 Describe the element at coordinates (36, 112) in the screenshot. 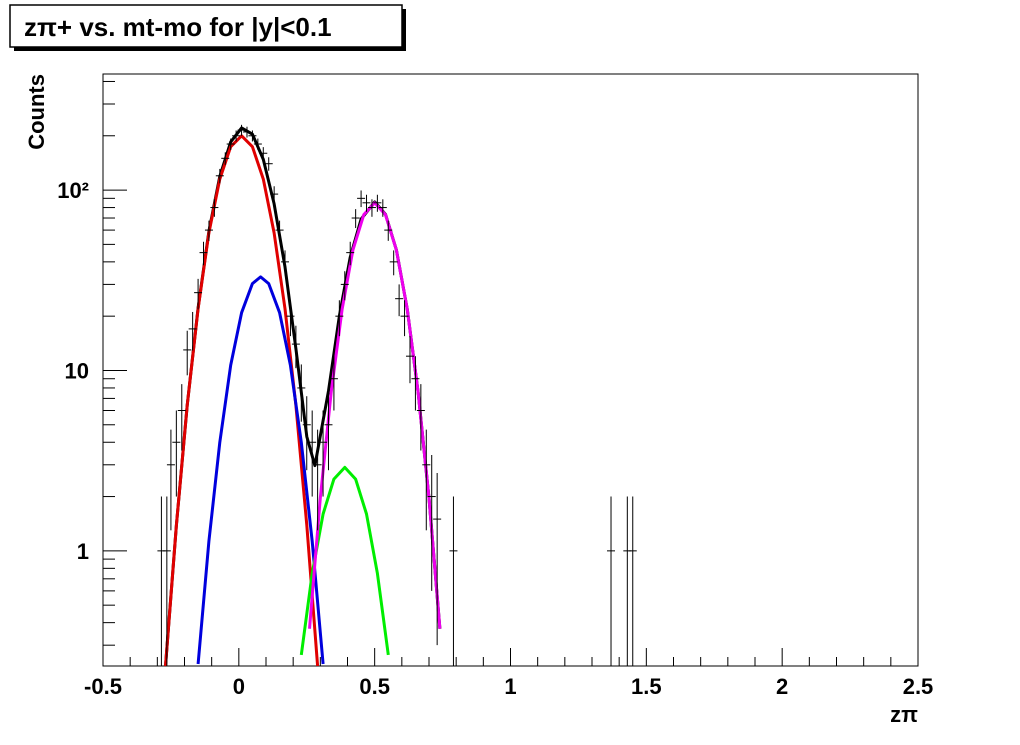

I see `y-axis-label: Counts` at that location.